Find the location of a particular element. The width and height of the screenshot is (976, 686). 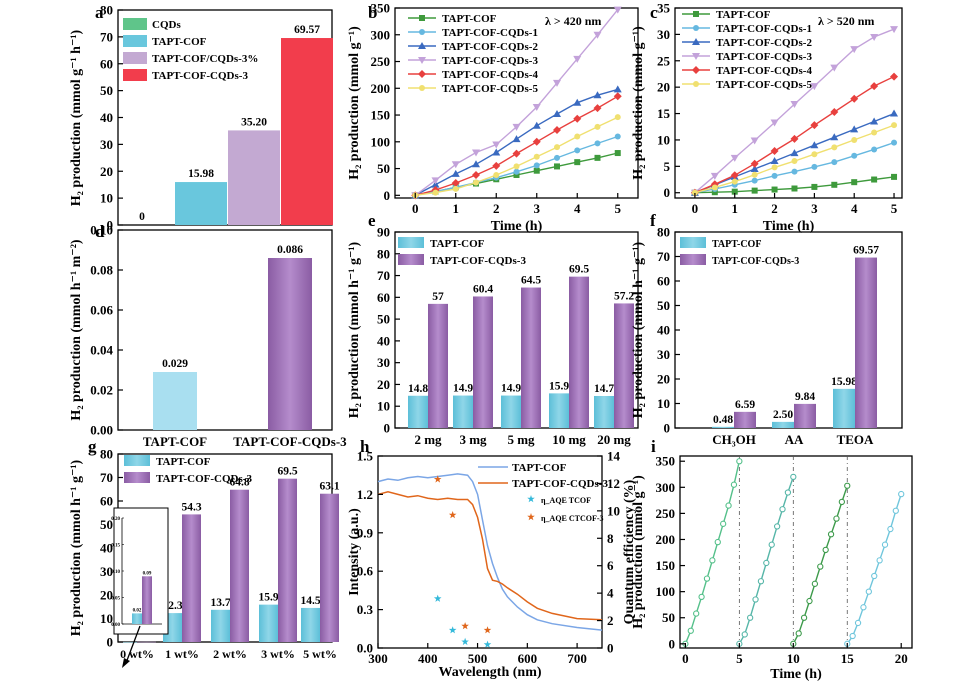

panel-a-bar-label: 15.98 is located at coordinates (201, 174).